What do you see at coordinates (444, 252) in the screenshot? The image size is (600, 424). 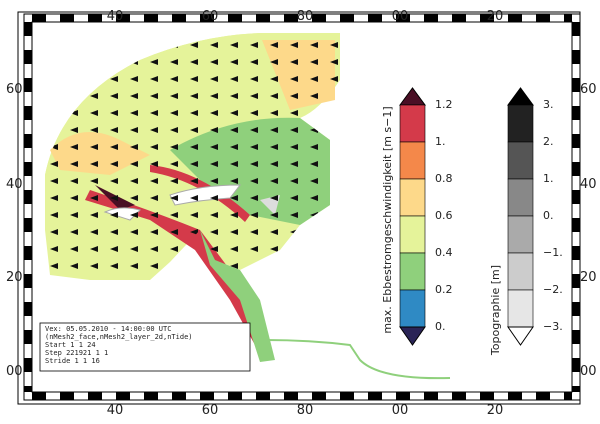 I see `colorbar-tick: 0.4` at bounding box center [444, 252].